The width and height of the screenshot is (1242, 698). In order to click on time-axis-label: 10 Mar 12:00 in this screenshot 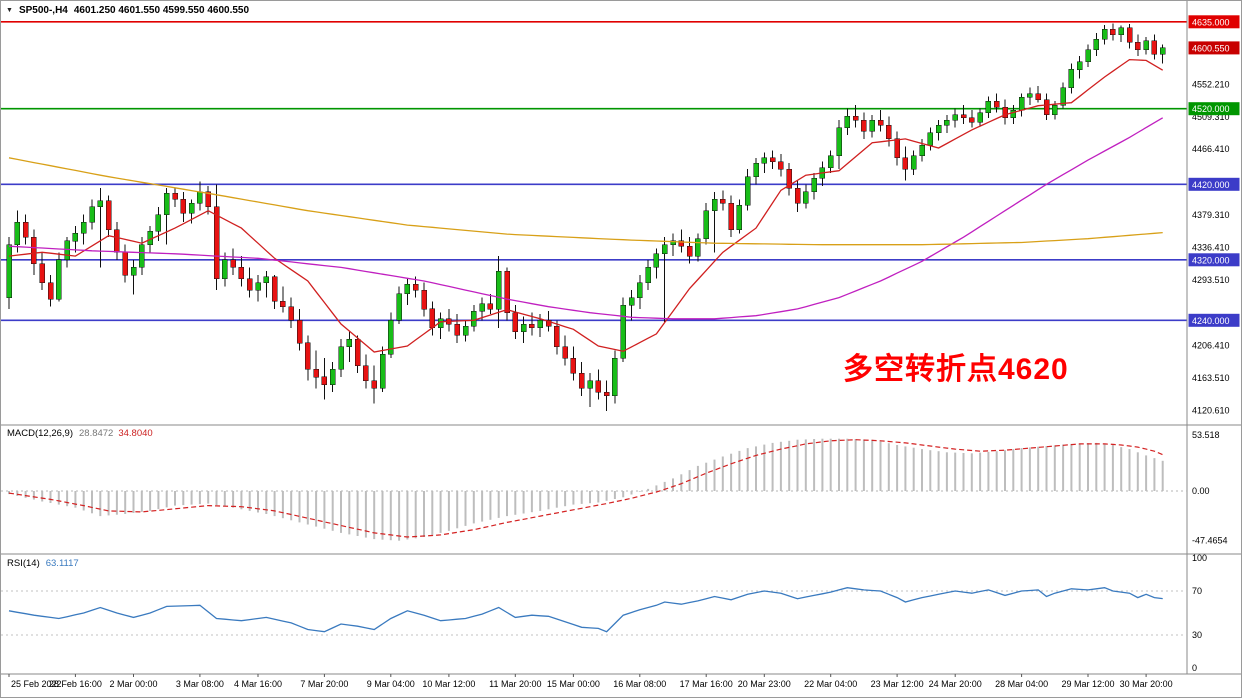, I will do `click(448, 684)`.